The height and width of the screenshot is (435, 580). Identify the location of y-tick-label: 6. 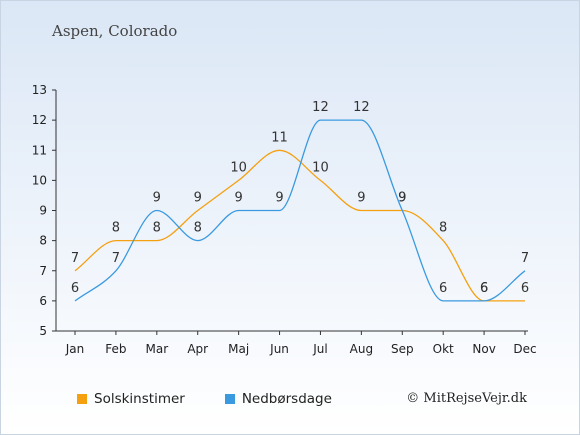
(43, 301).